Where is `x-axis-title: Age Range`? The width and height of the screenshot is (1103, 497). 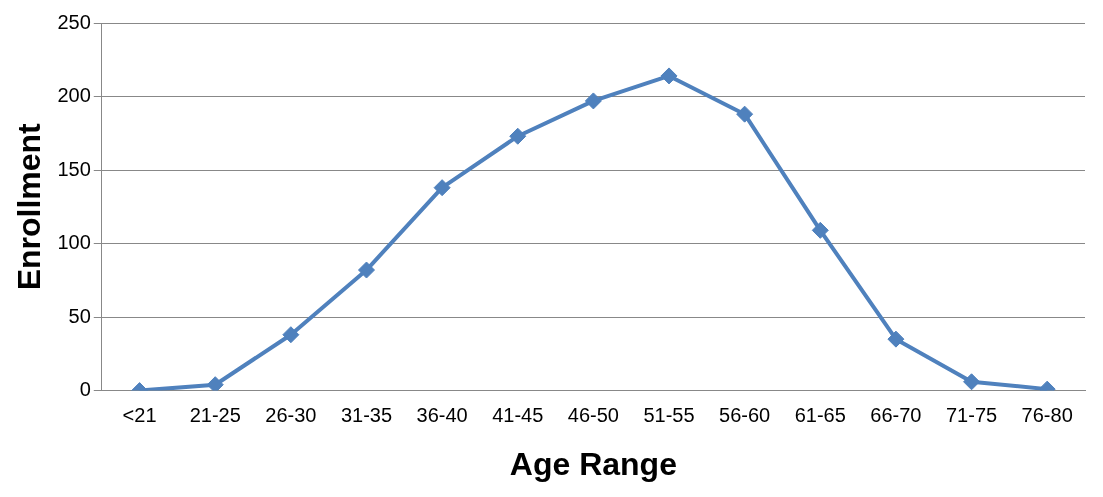 x-axis-title: Age Range is located at coordinates (593, 463).